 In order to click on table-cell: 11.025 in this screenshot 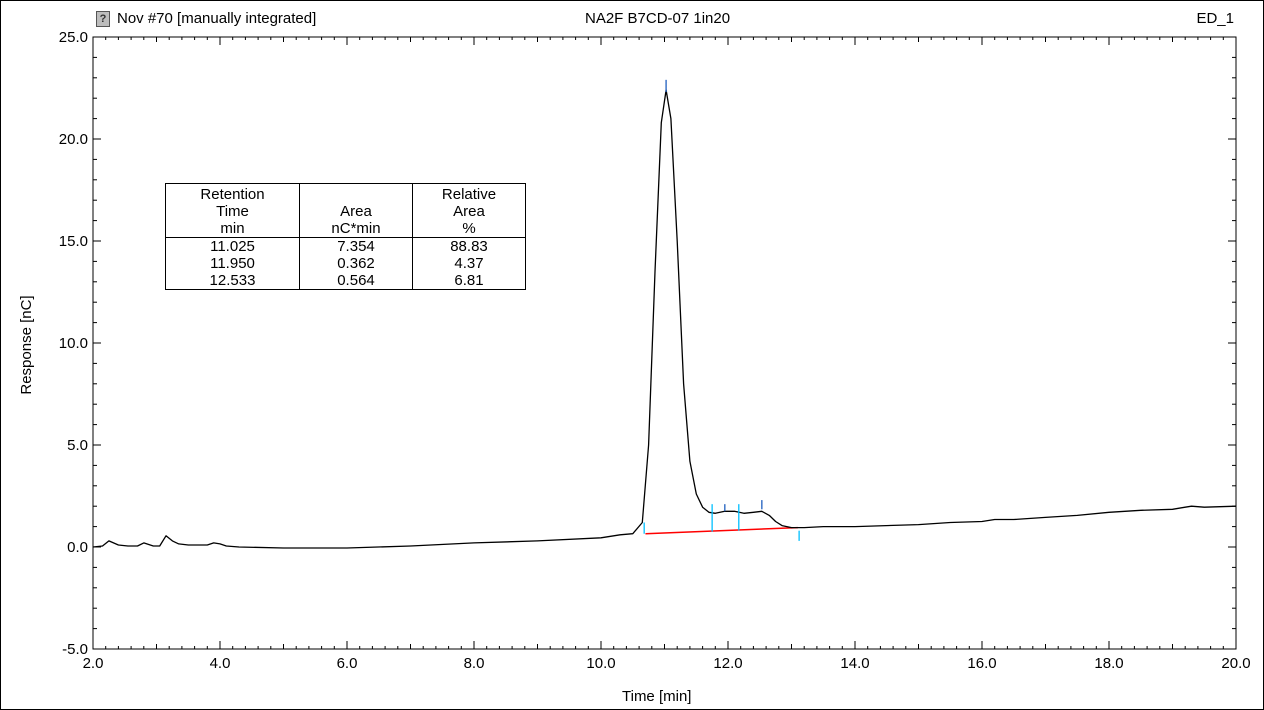, I will do `click(232, 246)`.